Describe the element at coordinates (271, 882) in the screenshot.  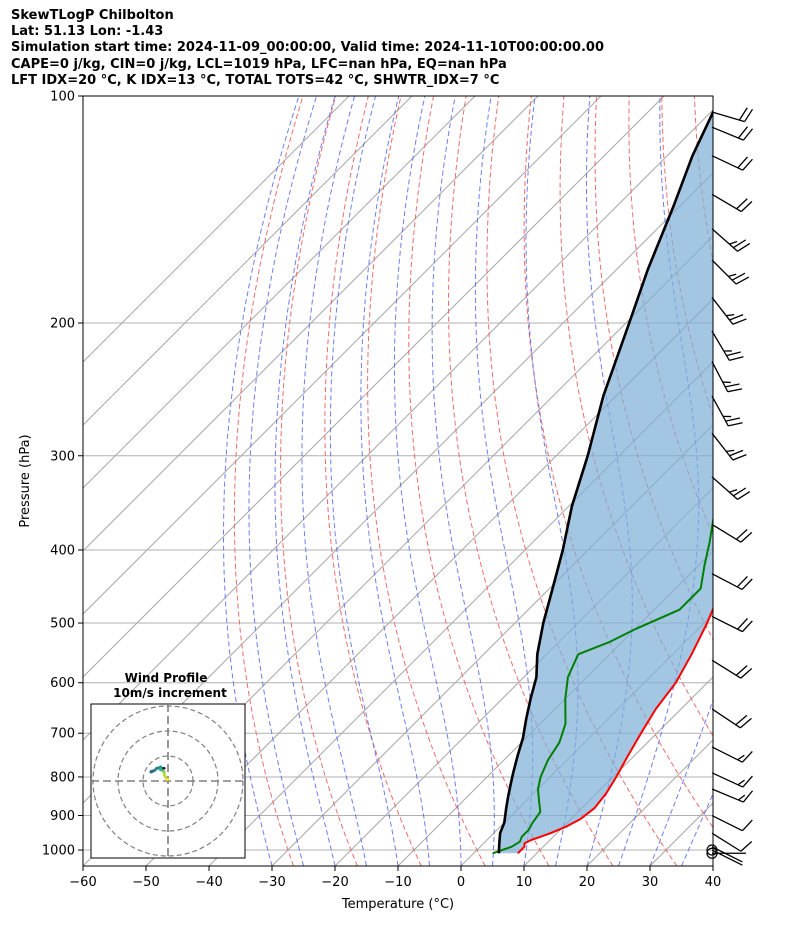
I see `x-tick-label: −30` at that location.